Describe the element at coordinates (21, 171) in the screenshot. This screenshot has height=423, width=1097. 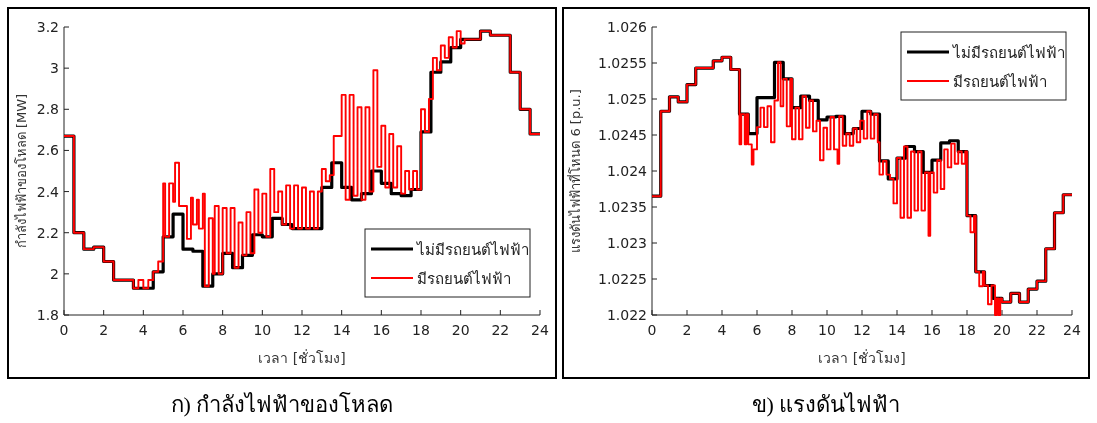
I see `y-axis-title: กำลังไฟฟ้าของโหลด [MW]` at that location.